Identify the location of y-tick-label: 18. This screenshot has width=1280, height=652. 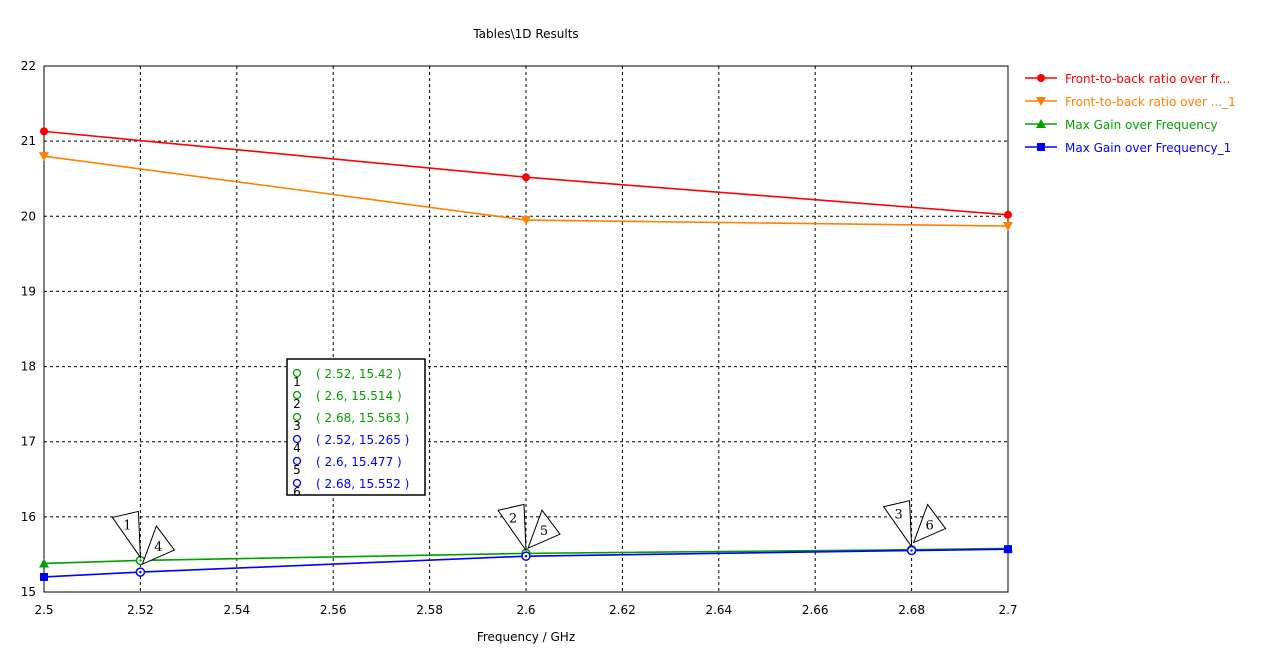
(28, 367).